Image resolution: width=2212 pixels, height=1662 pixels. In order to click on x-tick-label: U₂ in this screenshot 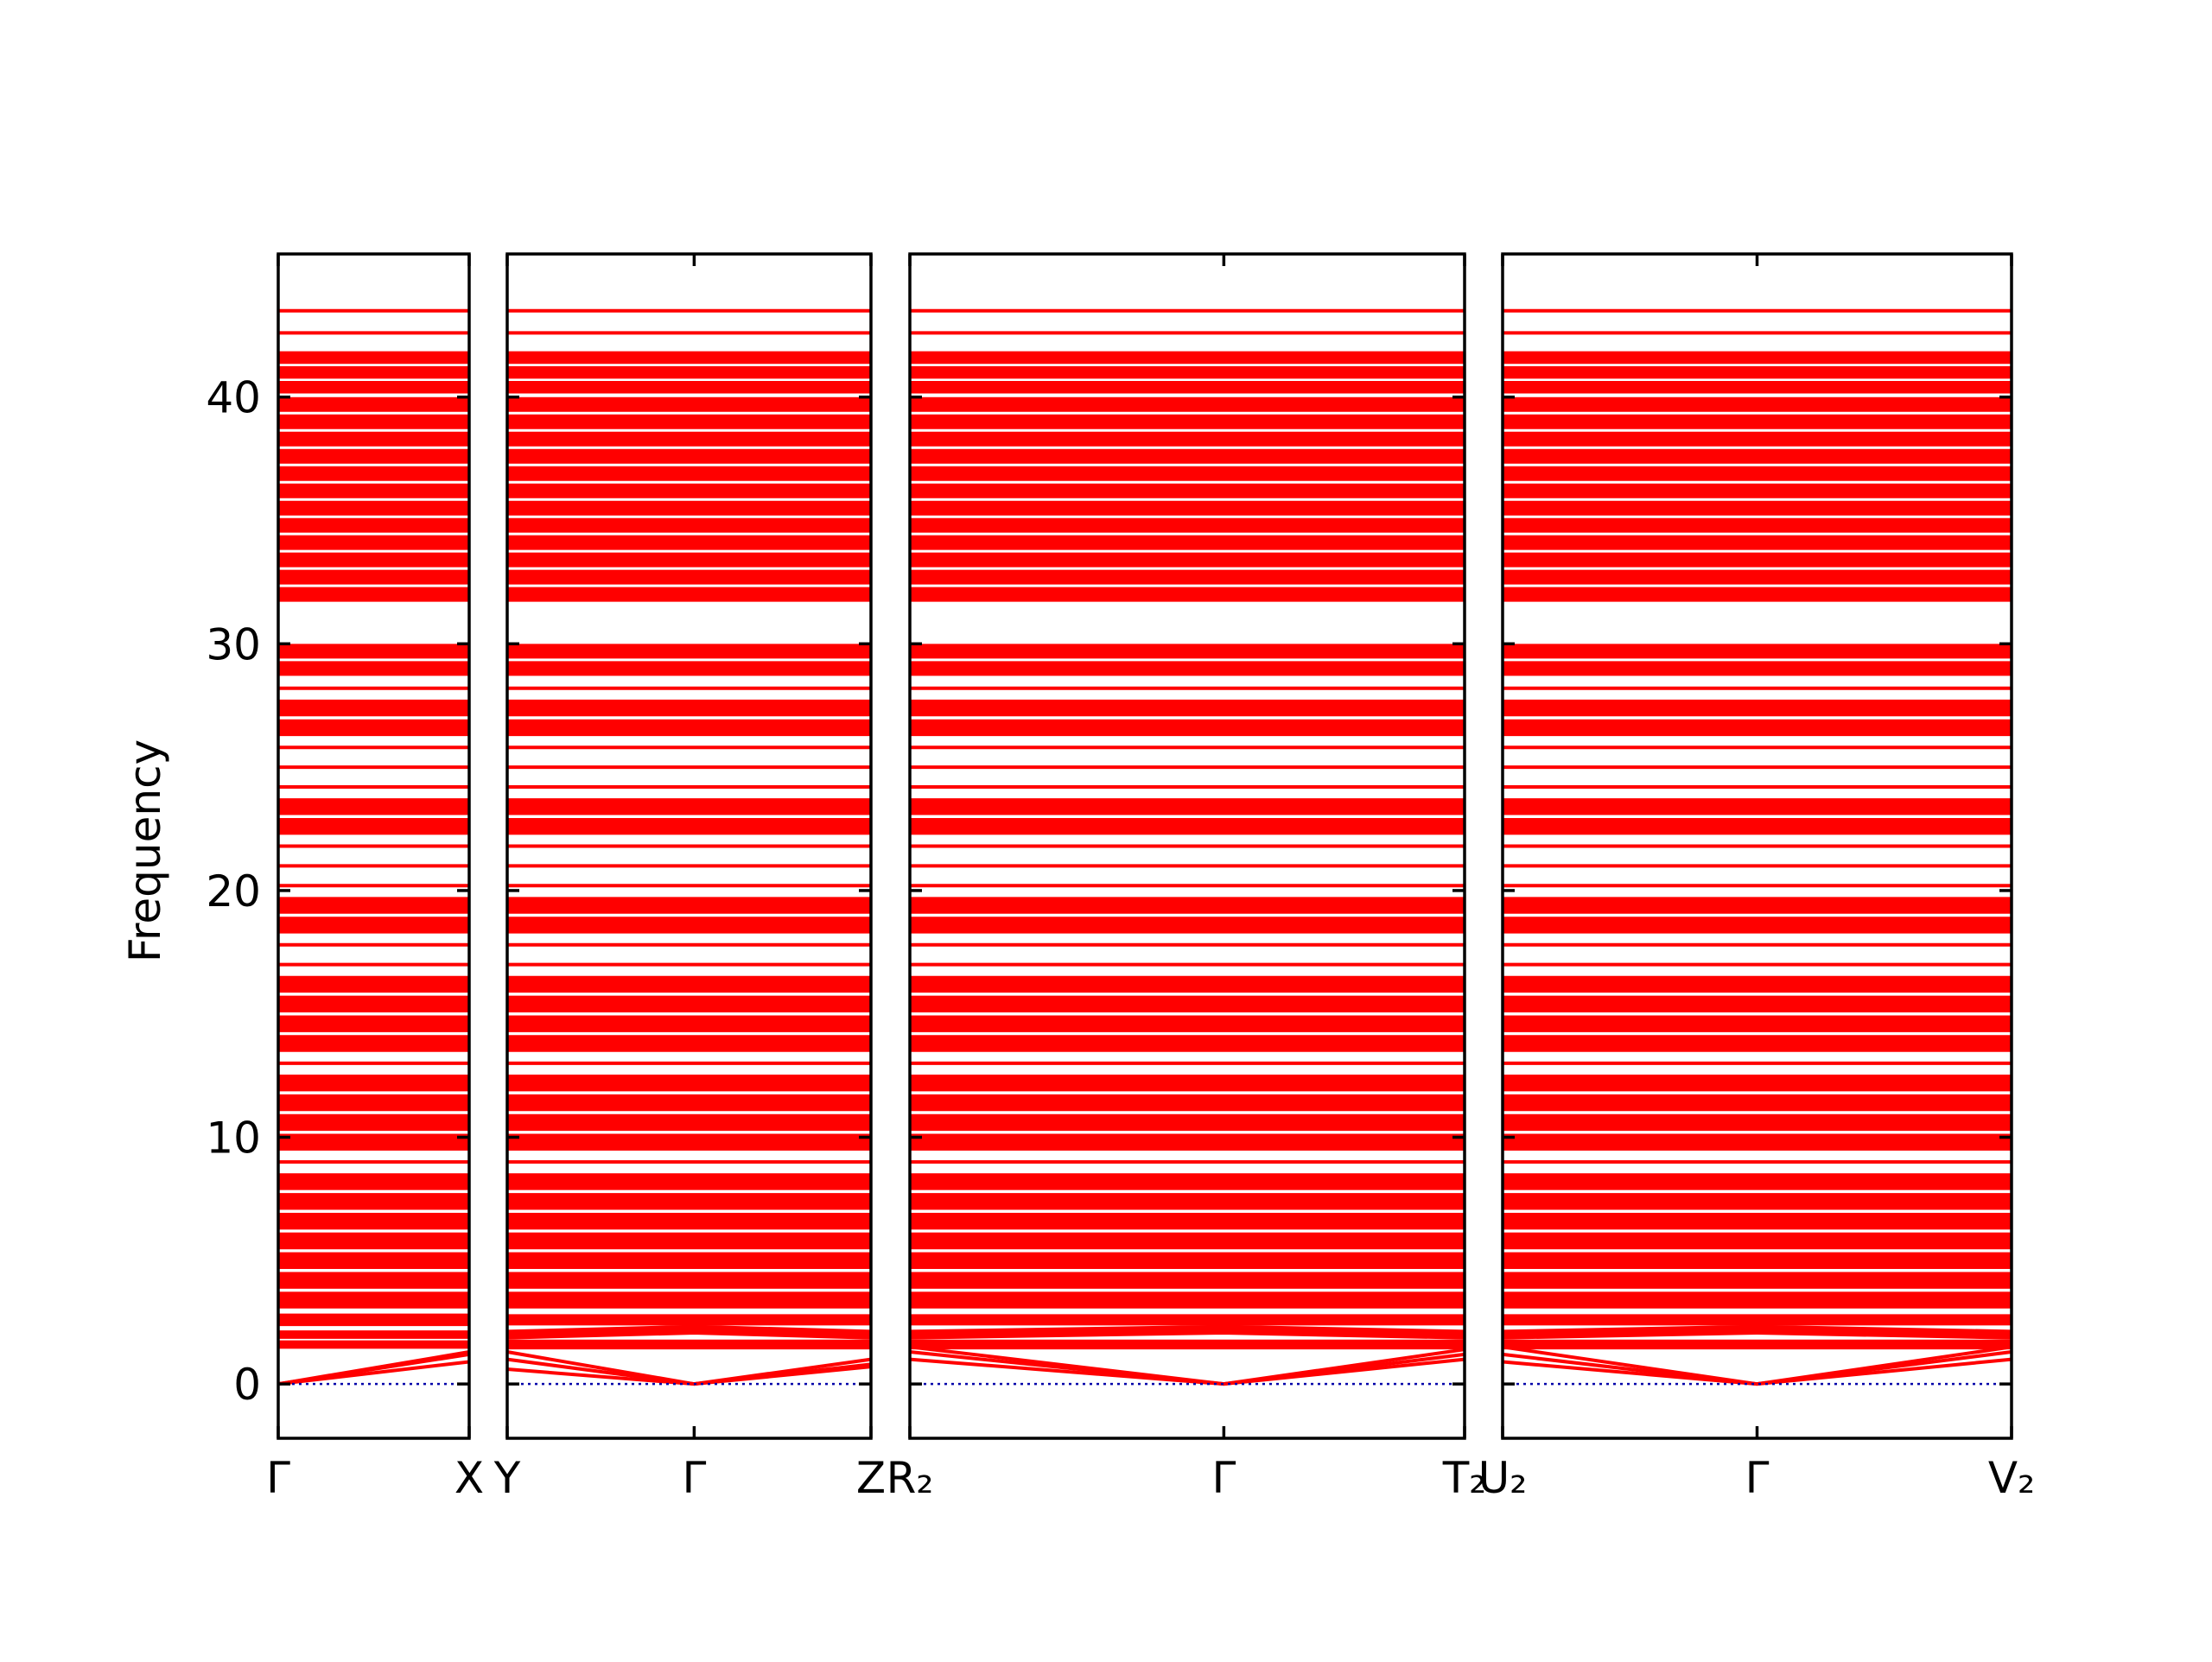, I will do `click(1503, 1478)`.